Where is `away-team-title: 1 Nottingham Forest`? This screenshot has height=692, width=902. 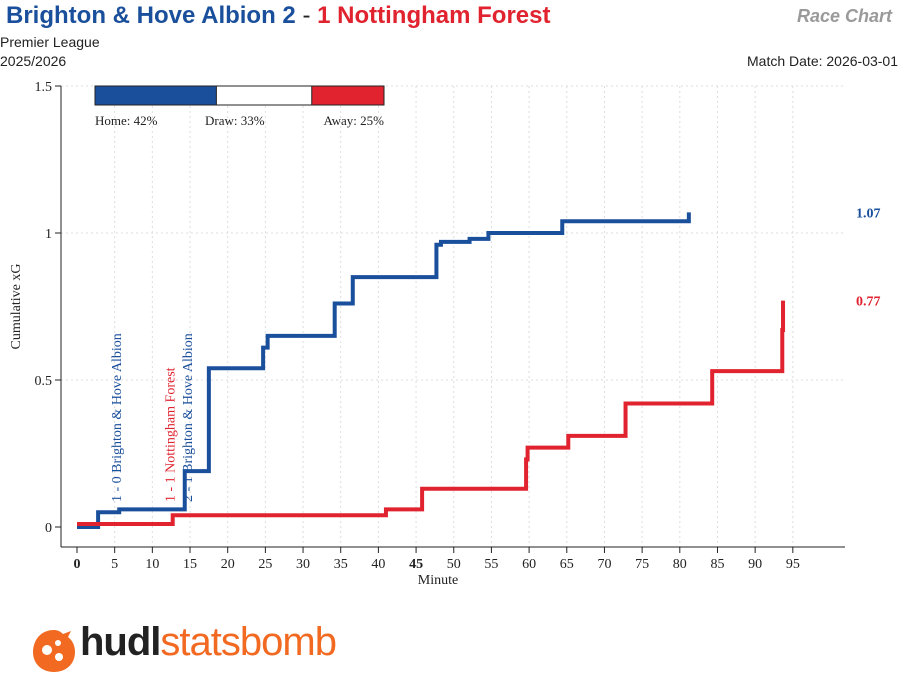 away-team-title: 1 Nottingham Forest is located at coordinates (434, 15).